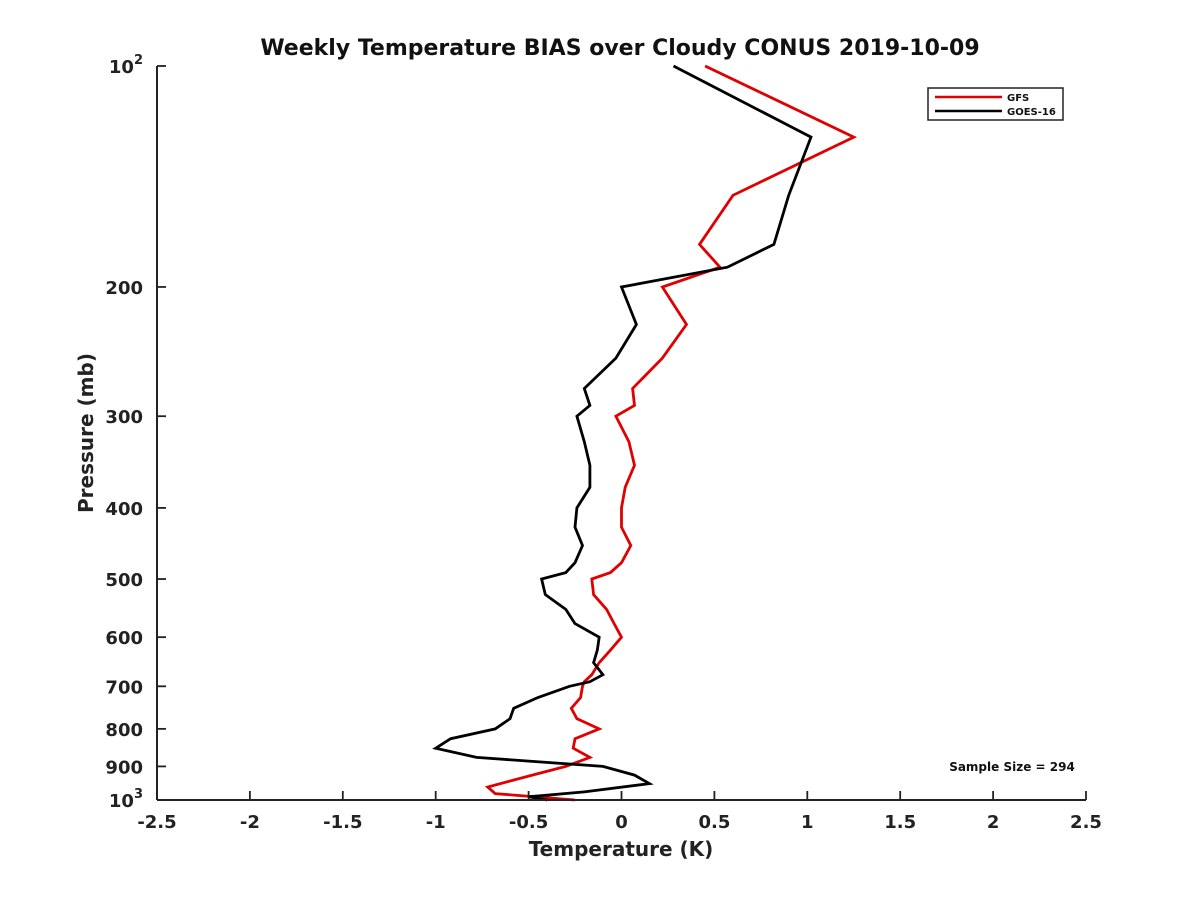  I want to click on x-tick-label: -1, so click(436, 822).